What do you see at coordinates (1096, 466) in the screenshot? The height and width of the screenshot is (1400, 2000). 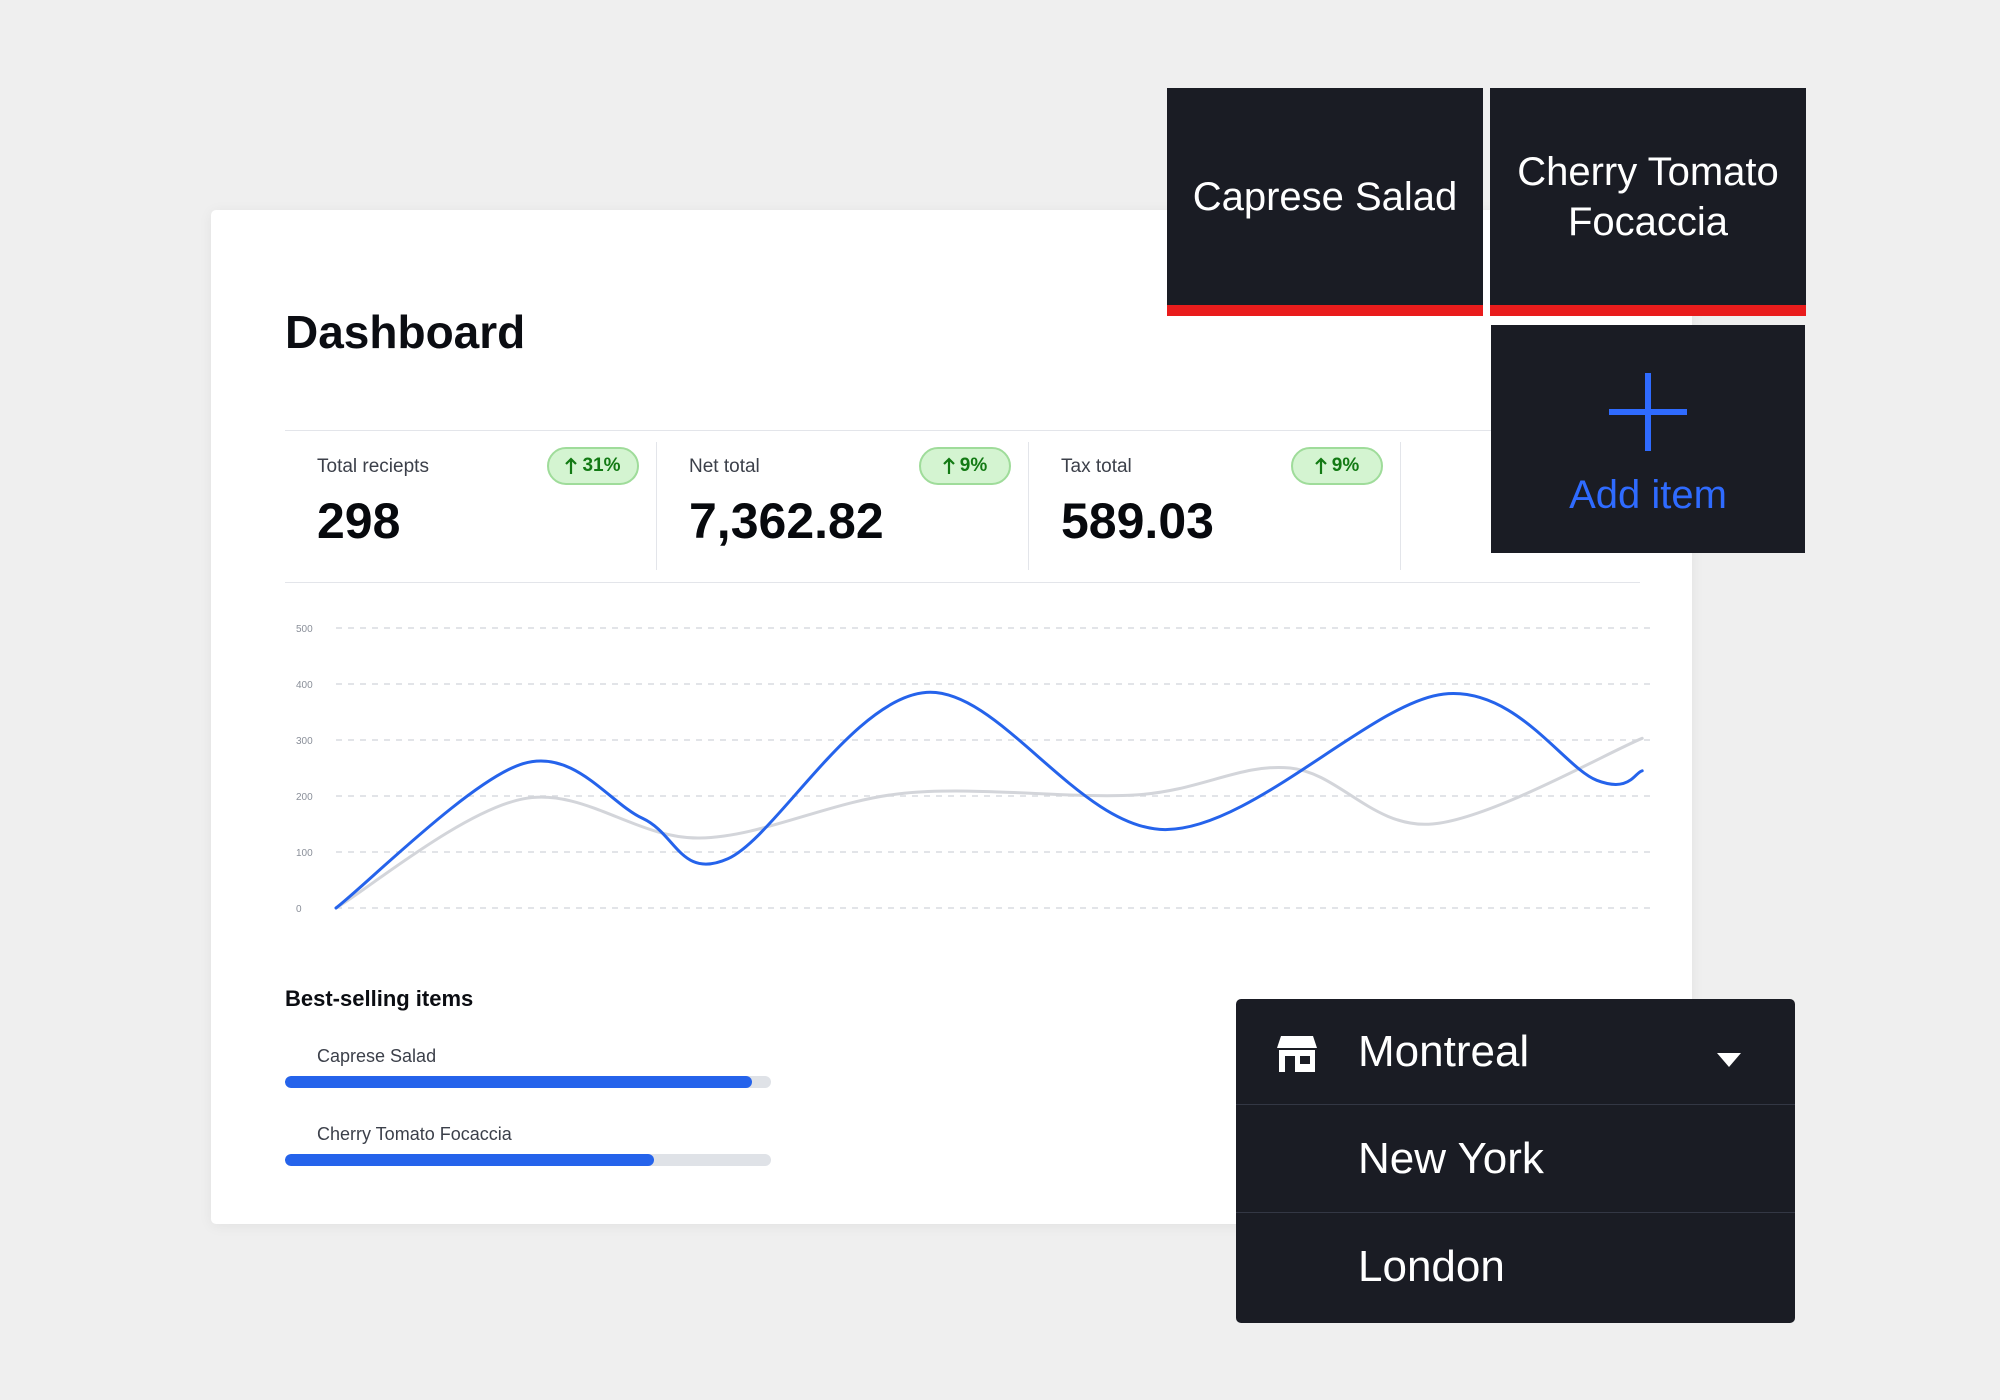 I see `stat-label: Tax total` at bounding box center [1096, 466].